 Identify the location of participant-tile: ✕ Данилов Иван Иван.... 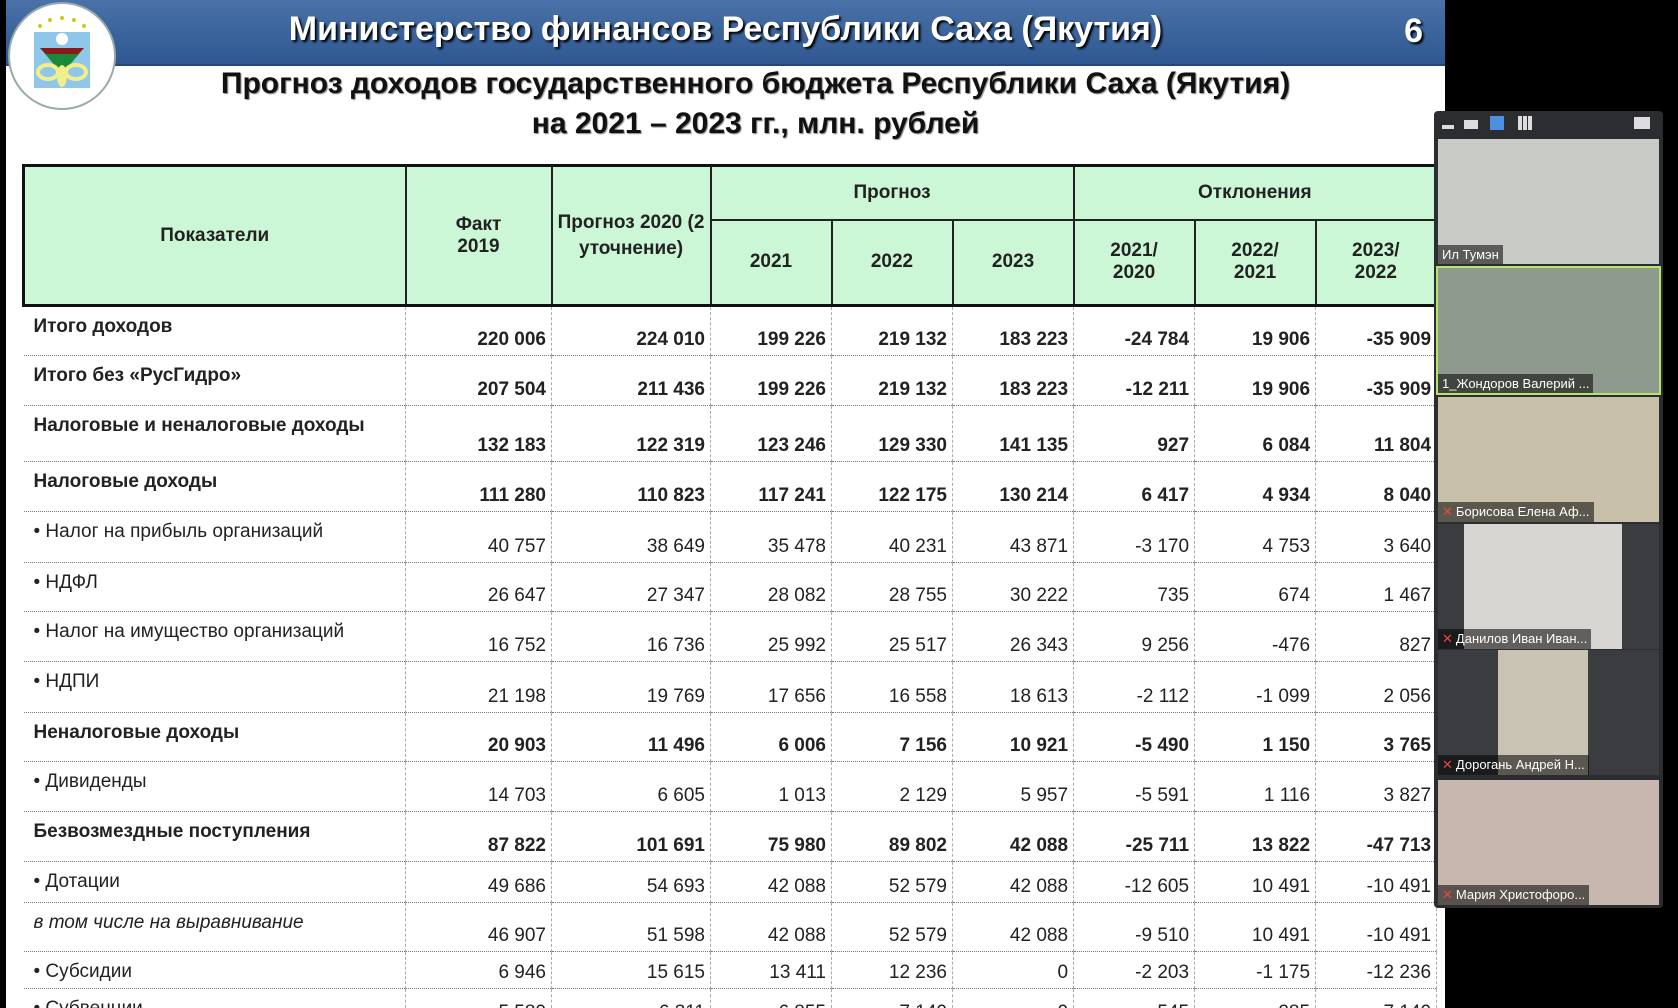
(1548, 586).